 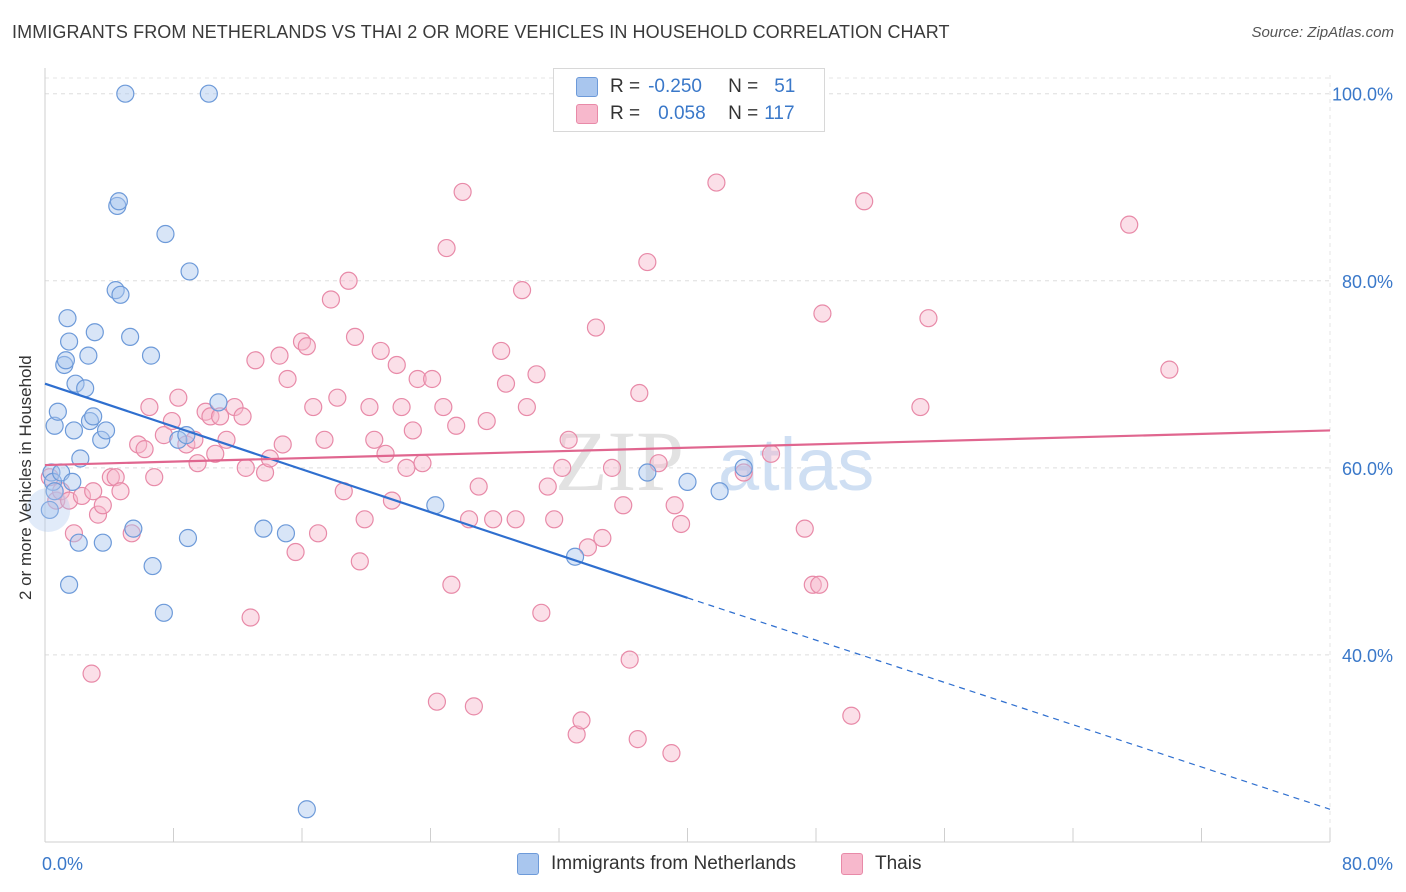 I want to click on bottom-legend-thais: Thais, so click(x=881, y=864).